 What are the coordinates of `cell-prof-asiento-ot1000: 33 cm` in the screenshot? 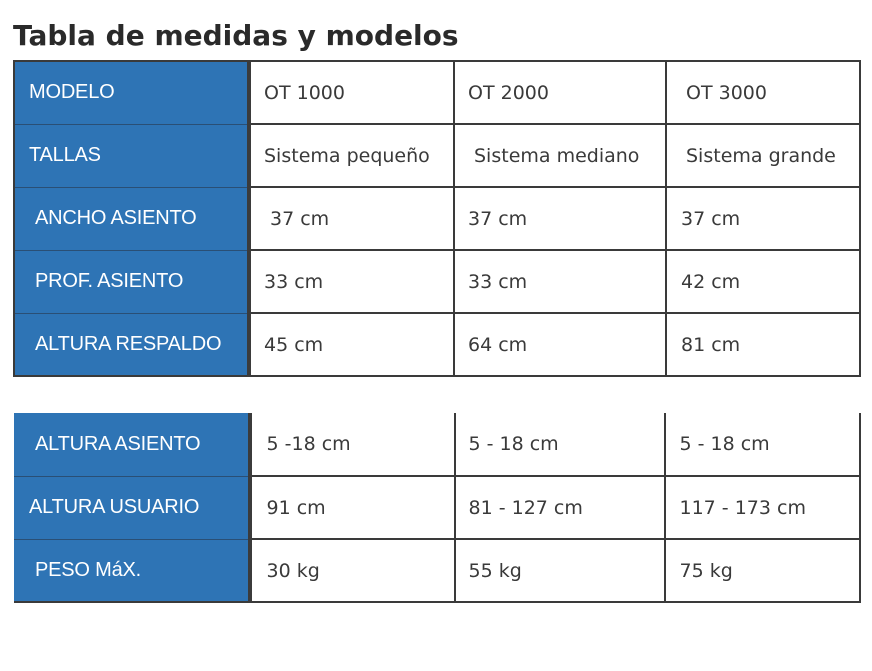 It's located at (352, 282).